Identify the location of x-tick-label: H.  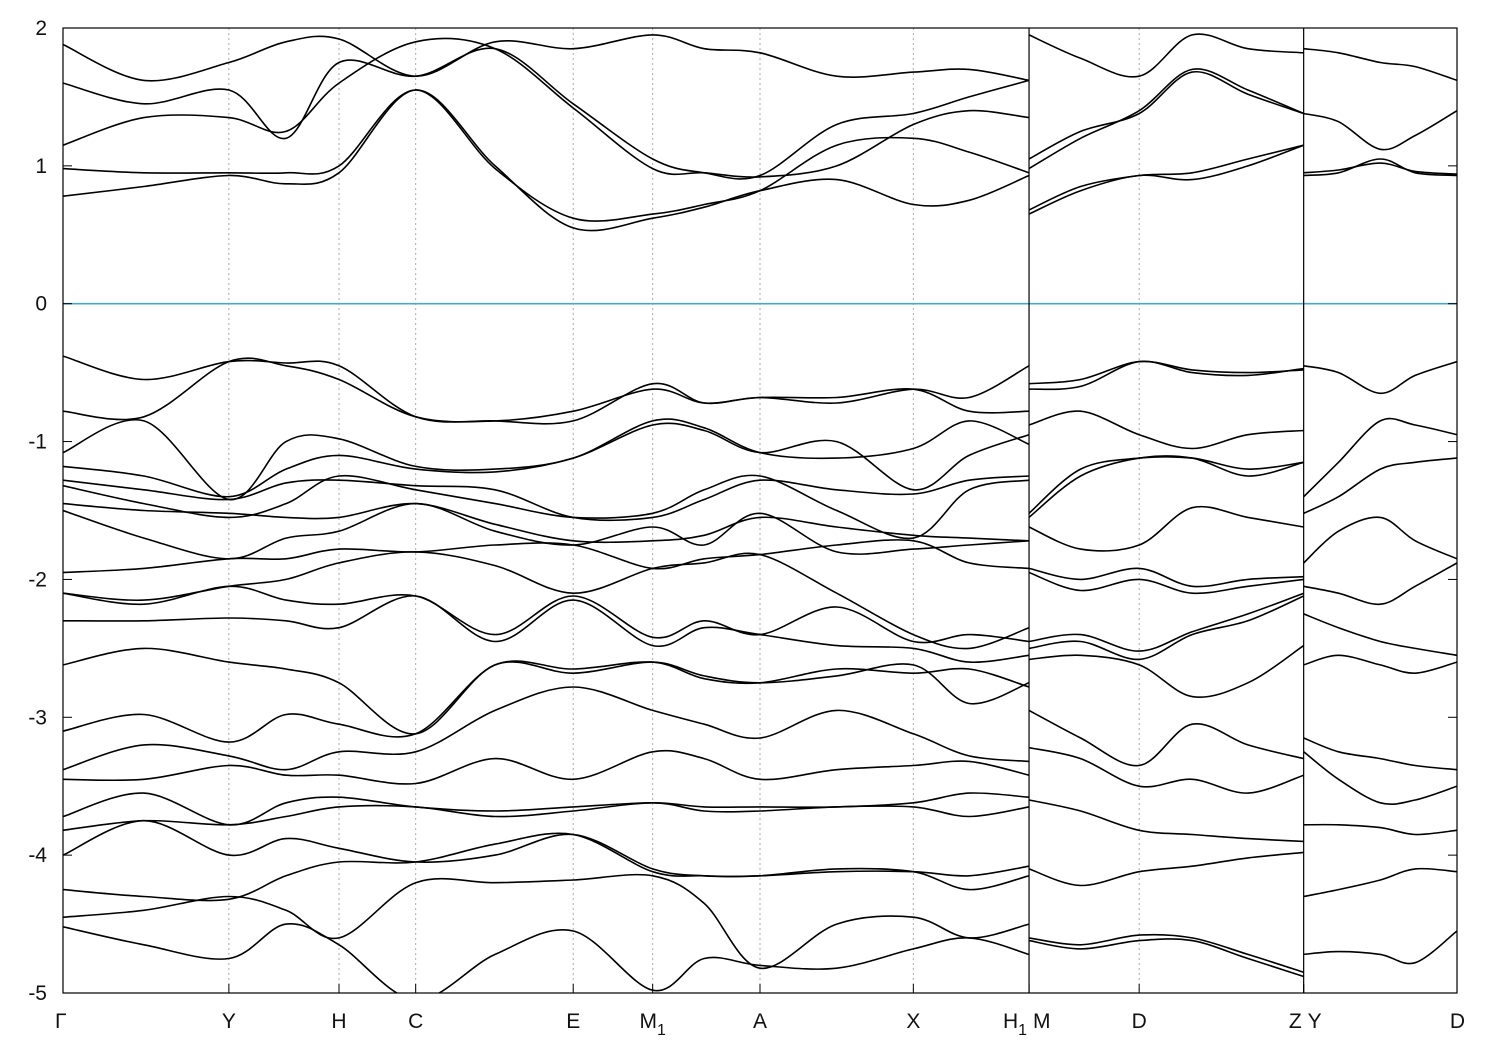
(338, 1021).